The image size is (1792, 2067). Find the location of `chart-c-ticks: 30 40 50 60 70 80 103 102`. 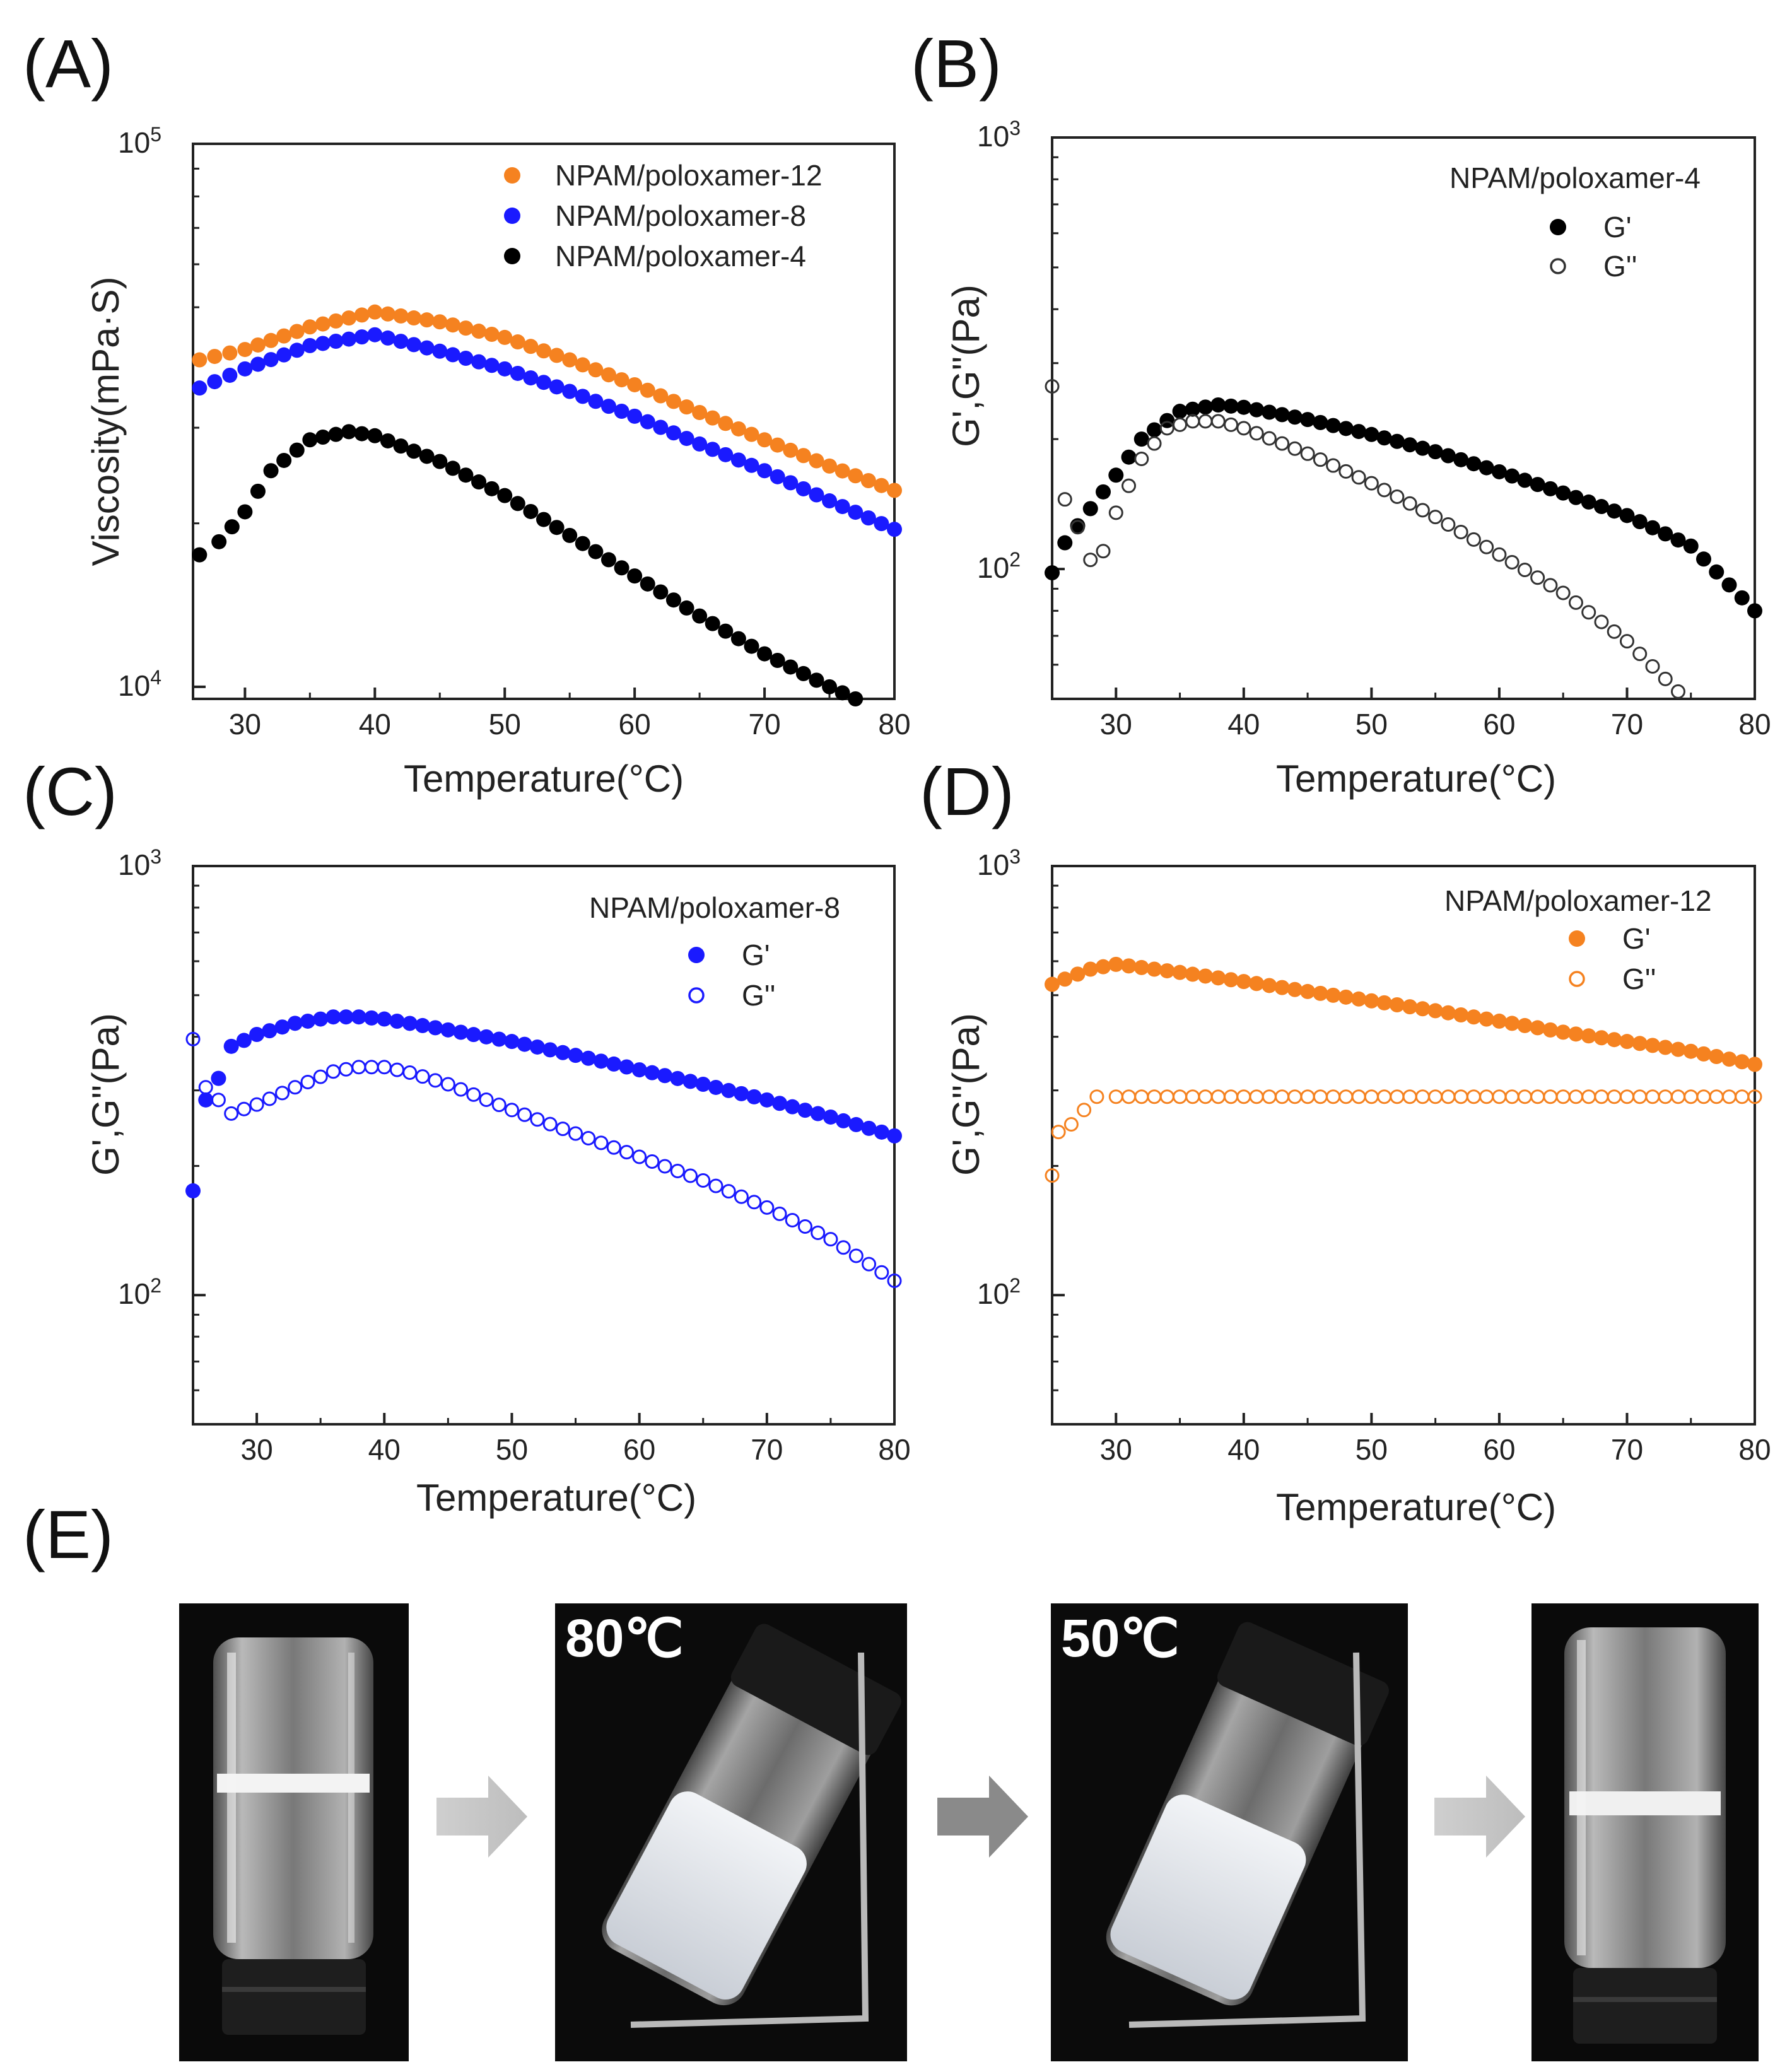

chart-c-ticks: 30 40 50 60 70 80 103 102 is located at coordinates (514, 1155).